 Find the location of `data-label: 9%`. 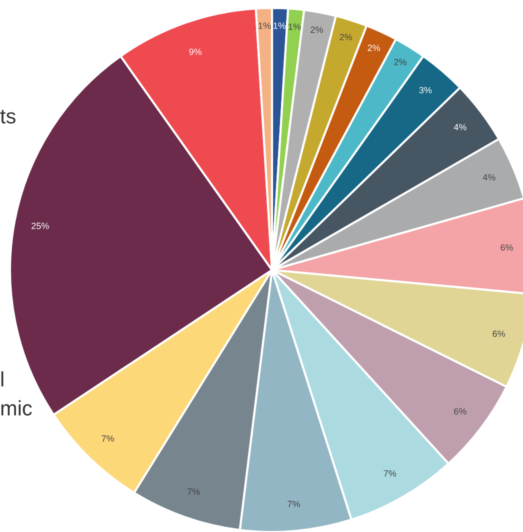

data-label: 9% is located at coordinates (195, 51).